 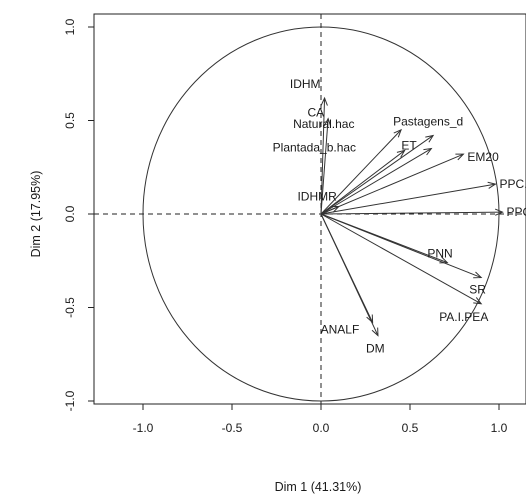 I want to click on arrow-idhmr, so click(x=329, y=210).